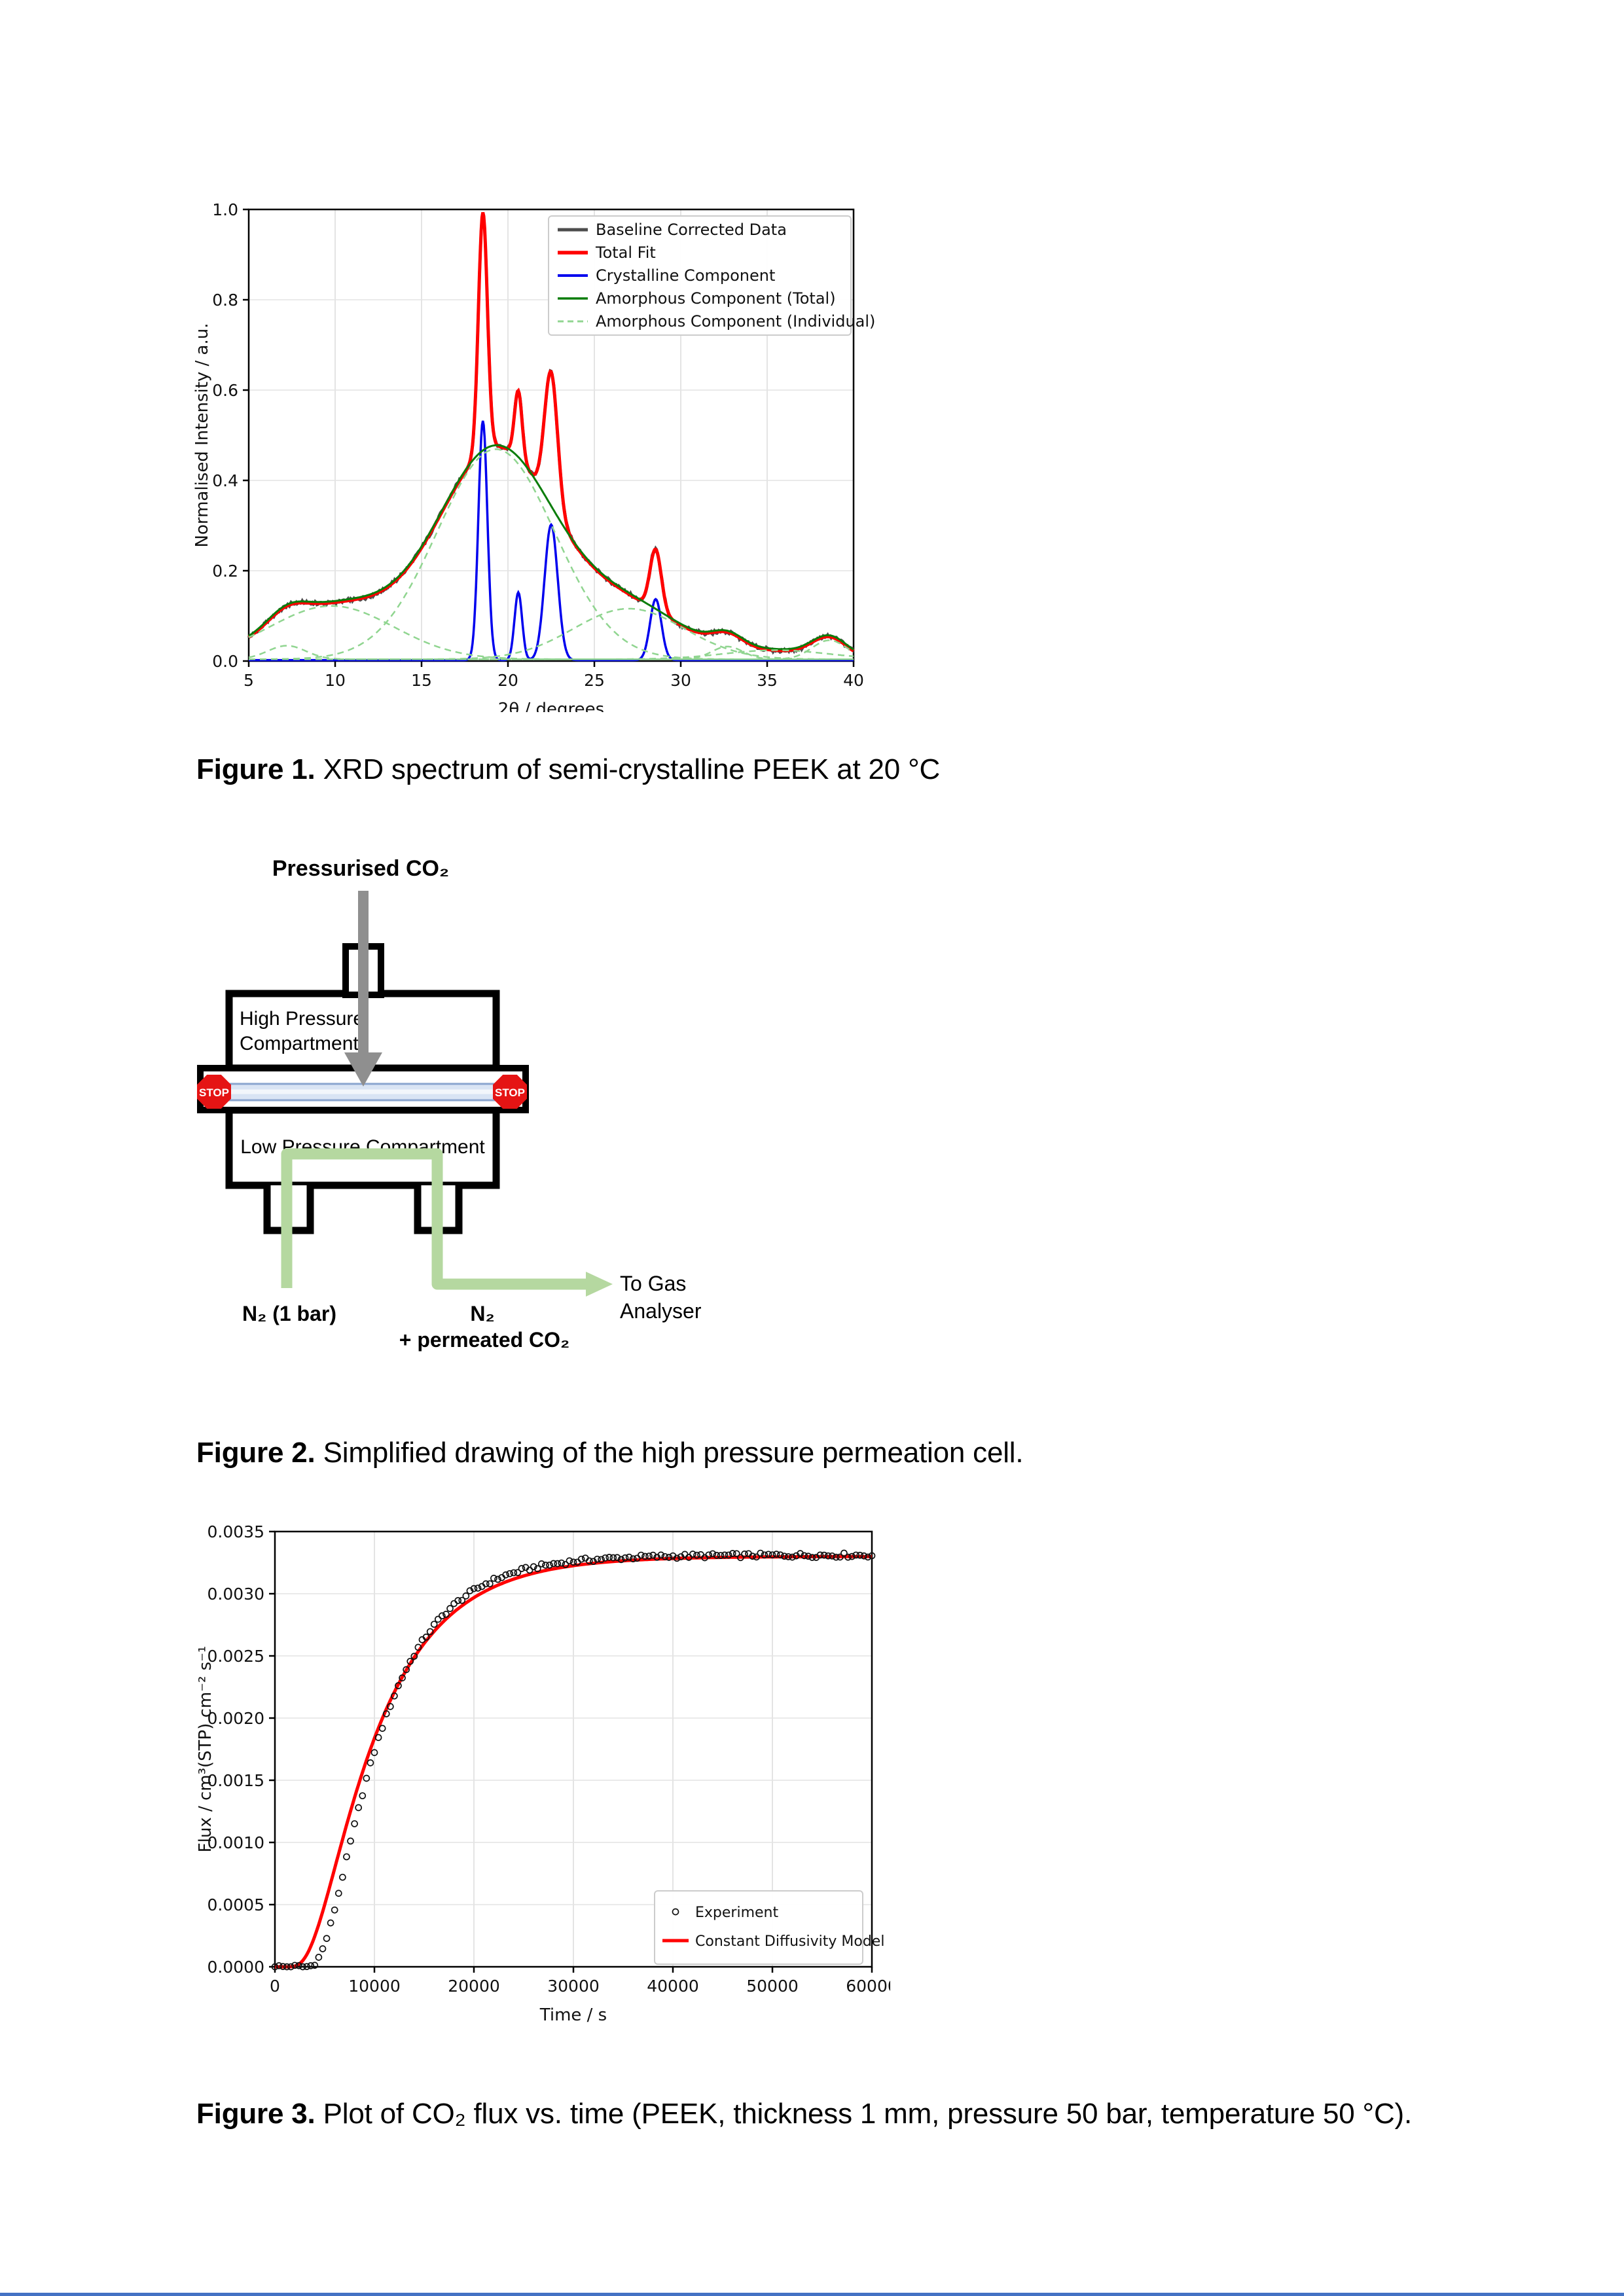  I want to click on svg-text: 35, so click(767, 680).